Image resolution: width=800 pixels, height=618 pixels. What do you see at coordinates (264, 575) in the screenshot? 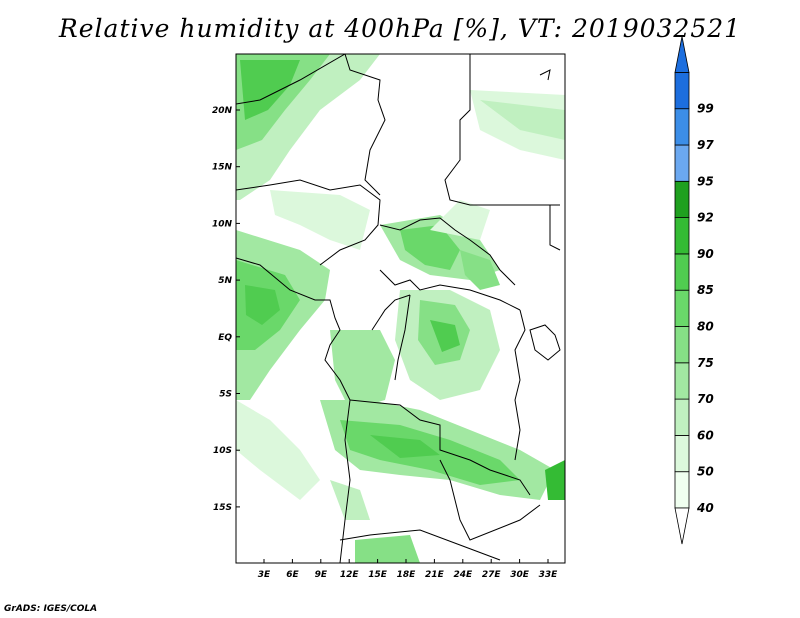
I see `lon-tick-label: 3E` at bounding box center [264, 575].